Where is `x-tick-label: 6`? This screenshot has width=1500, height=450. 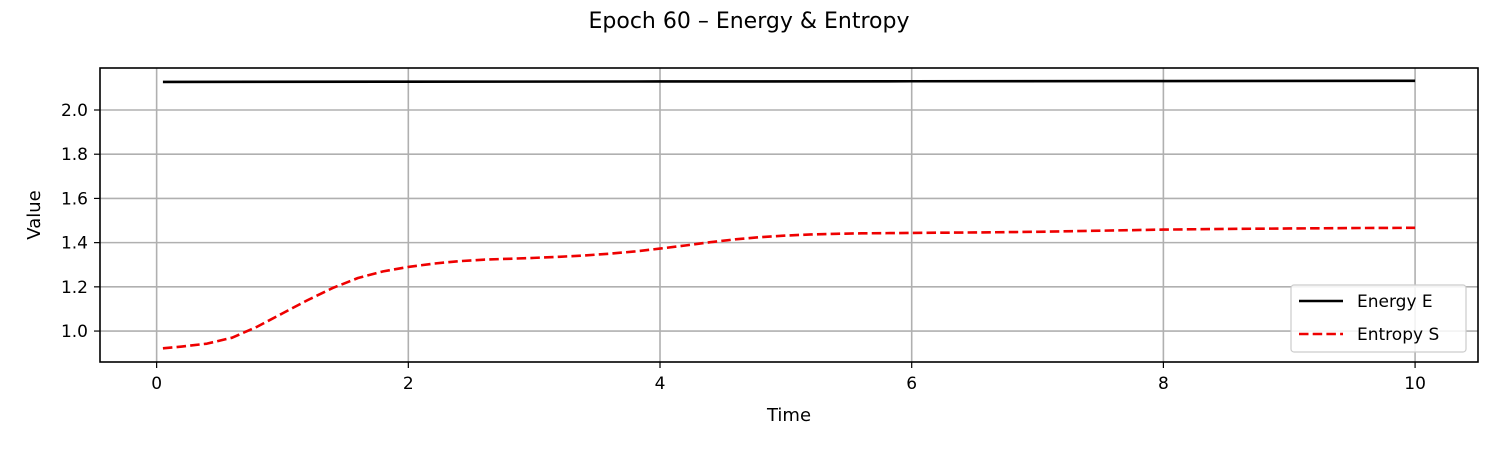
x-tick-label: 6 is located at coordinates (911, 384).